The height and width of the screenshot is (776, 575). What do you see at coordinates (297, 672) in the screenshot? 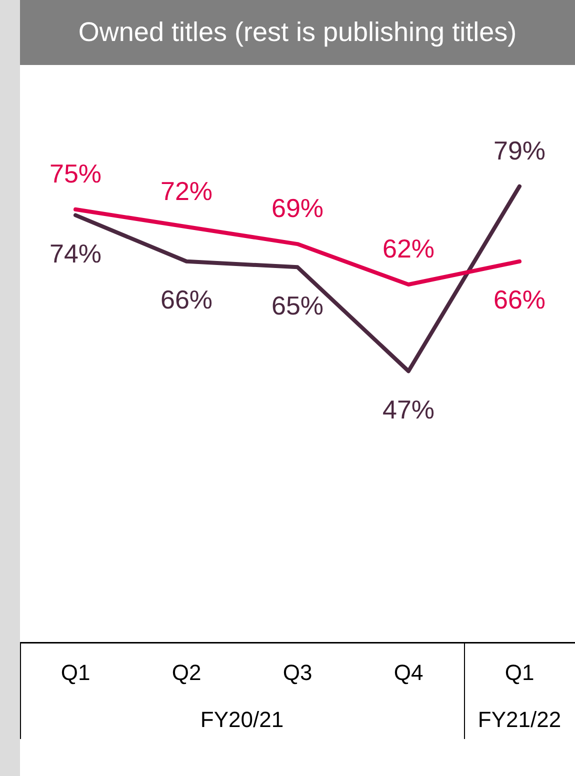
I see `x-tick-label: Q3` at bounding box center [297, 672].